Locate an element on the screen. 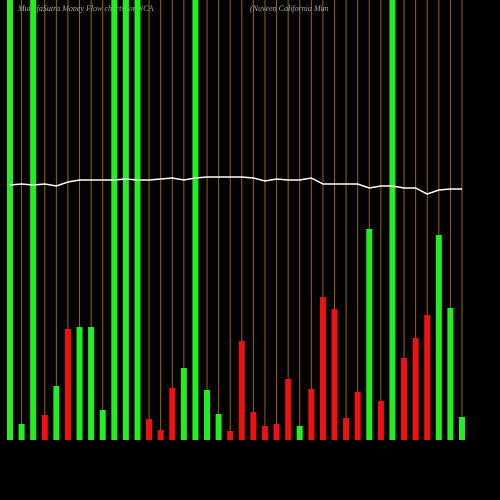  flow-line is located at coordinates (235, 185).